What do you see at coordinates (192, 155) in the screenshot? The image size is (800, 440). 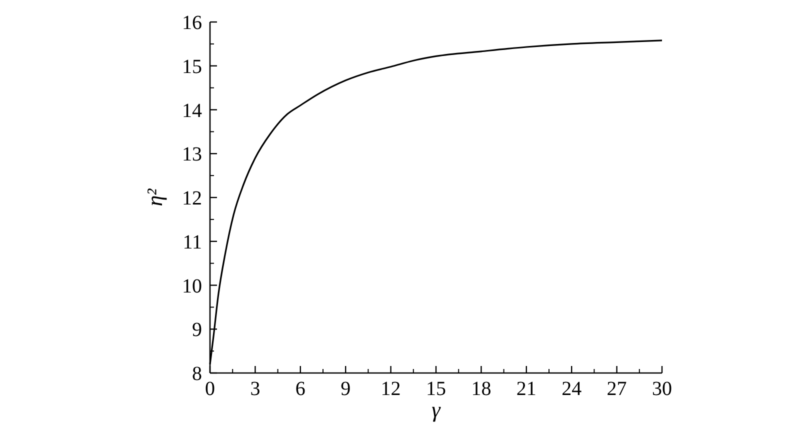 I see `y-tick-label: 13` at bounding box center [192, 155].